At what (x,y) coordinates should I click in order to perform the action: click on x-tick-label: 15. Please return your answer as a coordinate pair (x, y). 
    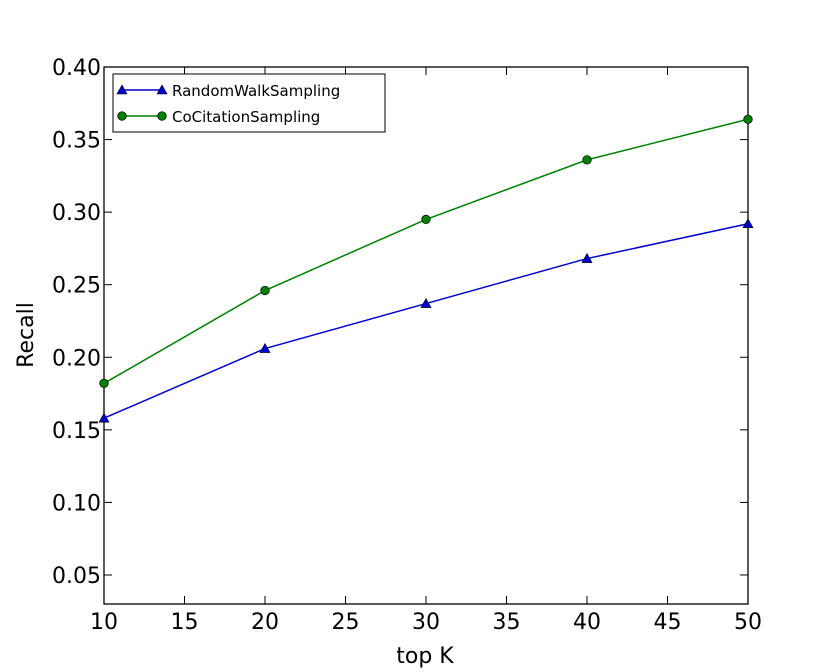
    Looking at the image, I should click on (185, 622).